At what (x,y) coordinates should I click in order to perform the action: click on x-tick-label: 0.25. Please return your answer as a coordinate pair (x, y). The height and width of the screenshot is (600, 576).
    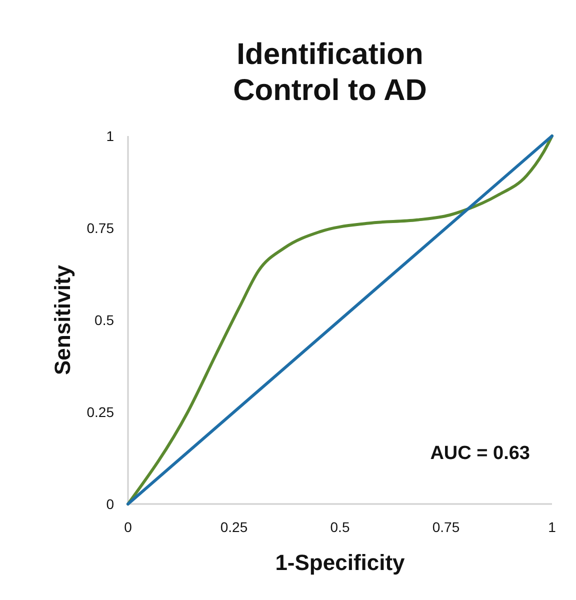
    Looking at the image, I should click on (234, 527).